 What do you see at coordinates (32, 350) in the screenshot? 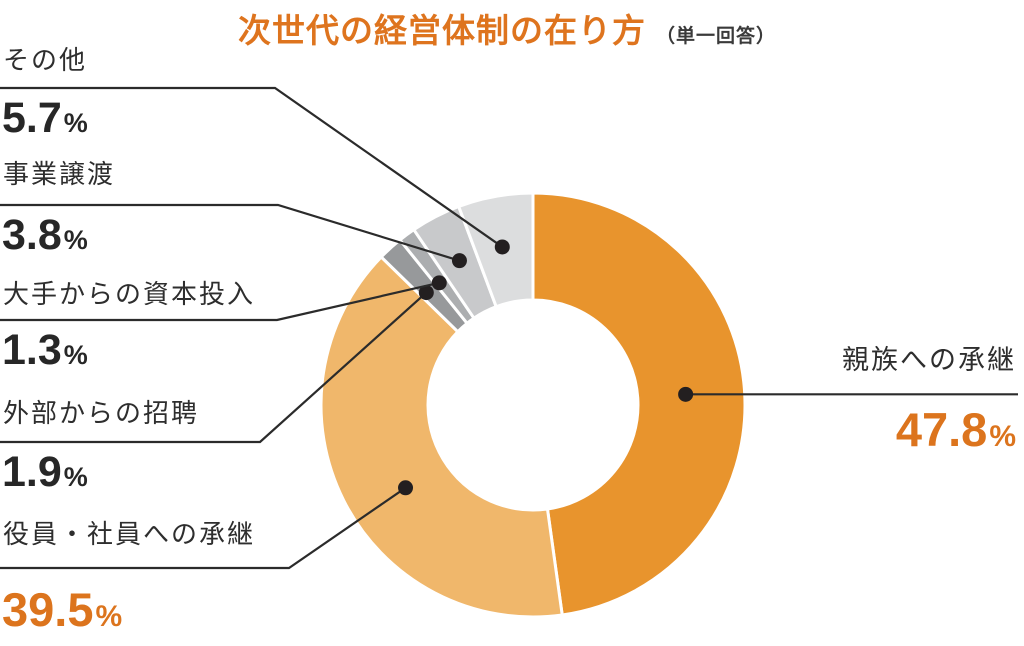
I see `value-capital-injection-major-number: 1.3` at bounding box center [32, 350].